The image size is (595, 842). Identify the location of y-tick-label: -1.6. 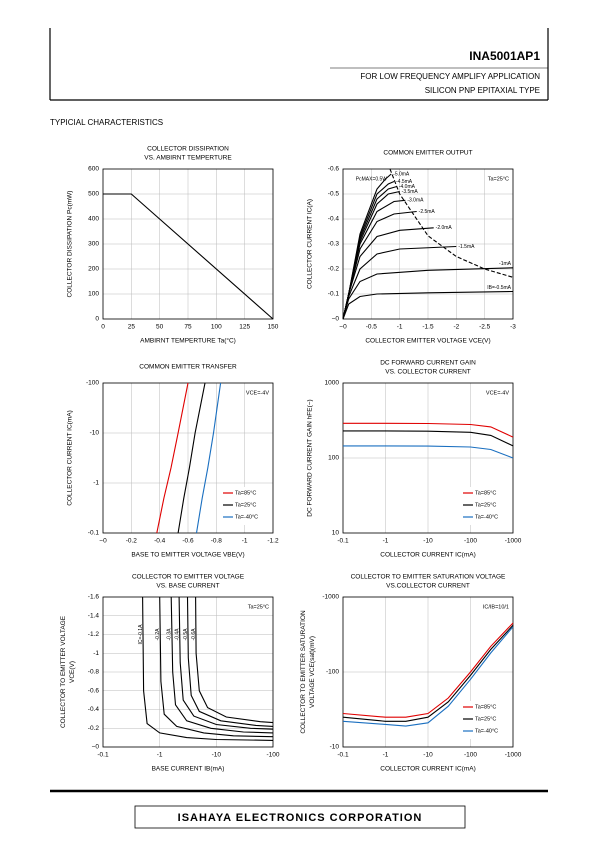
(94, 597).